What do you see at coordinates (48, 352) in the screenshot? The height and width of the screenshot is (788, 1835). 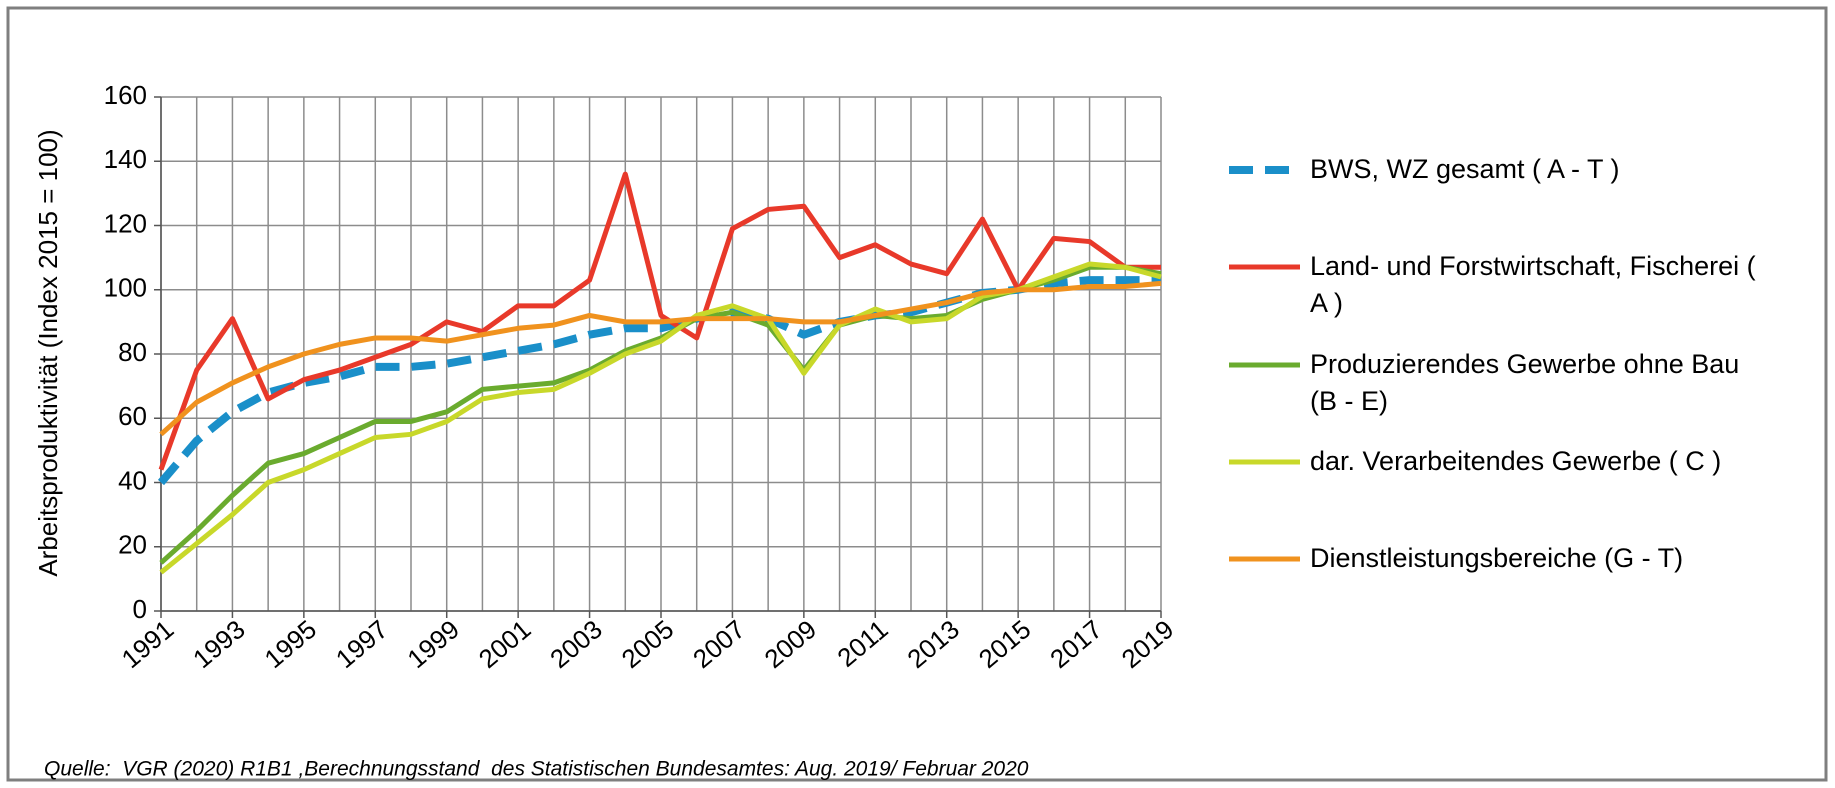 I see `y-axis-title: Arbeitsproduktivität (Index 2015 = 100)` at bounding box center [48, 352].